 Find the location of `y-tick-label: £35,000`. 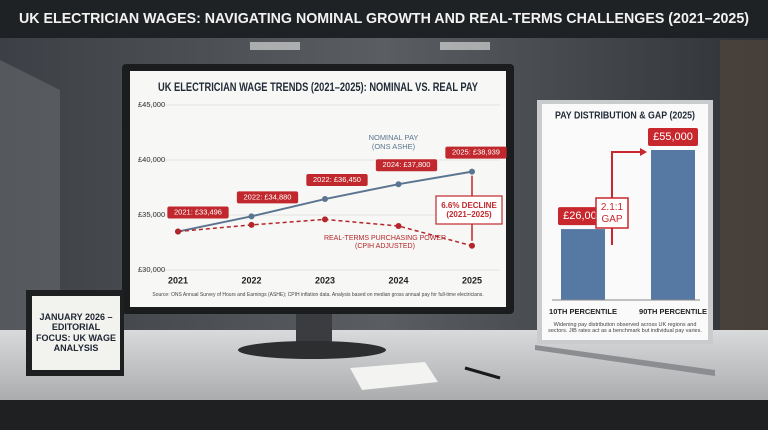

y-tick-label: £35,000 is located at coordinates (151, 214).